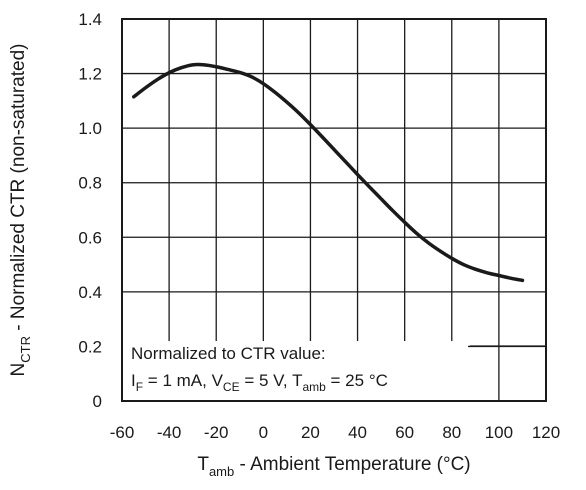  Describe the element at coordinates (133, 380) in the screenshot. I see `annotation-symbol: I` at that location.